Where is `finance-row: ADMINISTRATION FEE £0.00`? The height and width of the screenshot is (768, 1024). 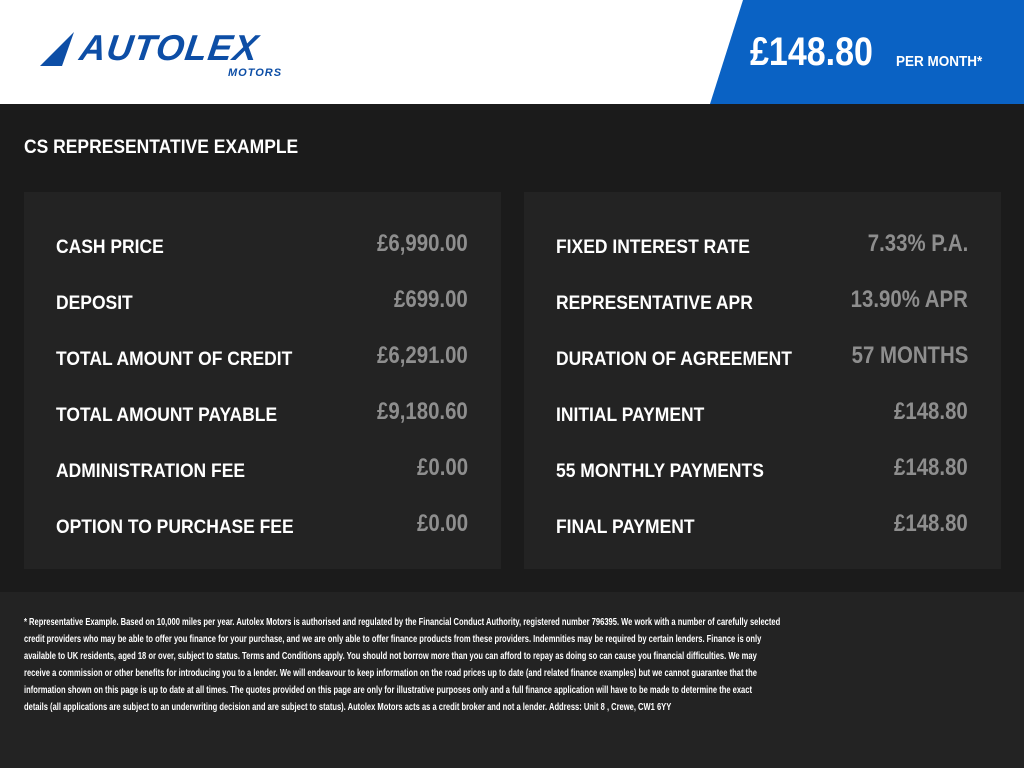
finance-row: ADMINISTRATION FEE £0.00 is located at coordinates (262, 469).